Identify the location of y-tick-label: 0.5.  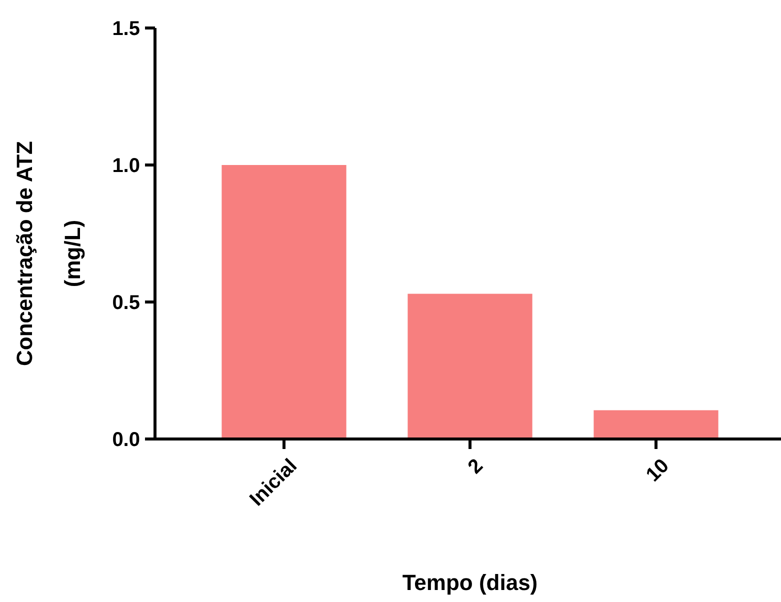
(126, 303).